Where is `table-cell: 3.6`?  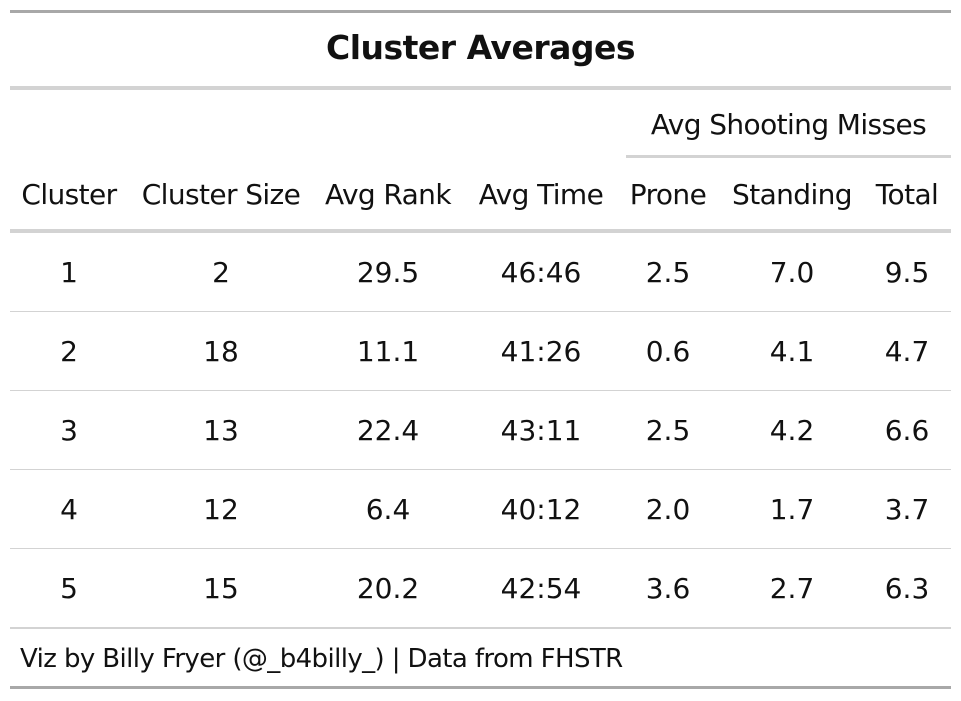 table-cell: 3.6 is located at coordinates (668, 588).